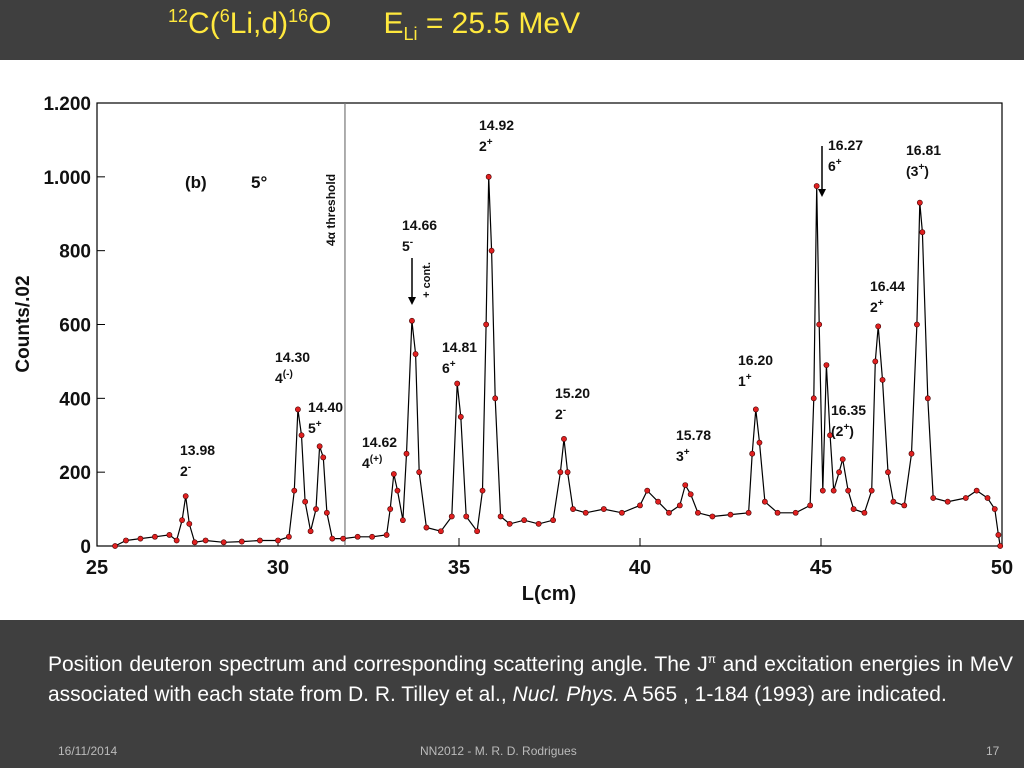  What do you see at coordinates (278, 568) in the screenshot?
I see `x-tick-label: 30` at bounding box center [278, 568].